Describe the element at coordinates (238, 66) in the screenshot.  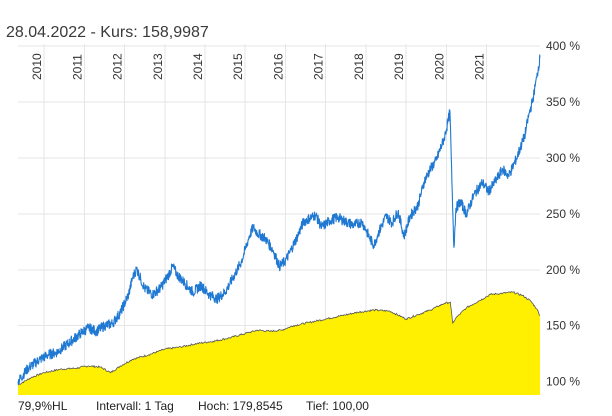
I see `x-tick-label: 2015` at that location.